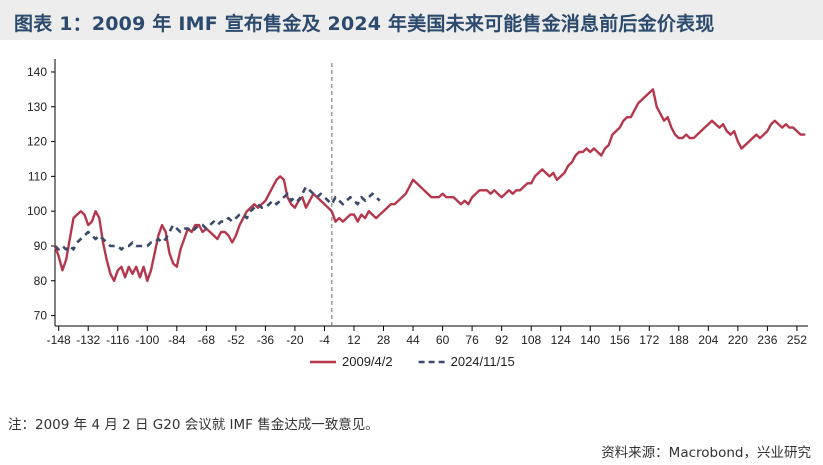 This screenshot has height=465, width=823. I want to click on y-tick-label: 120, so click(37, 142).